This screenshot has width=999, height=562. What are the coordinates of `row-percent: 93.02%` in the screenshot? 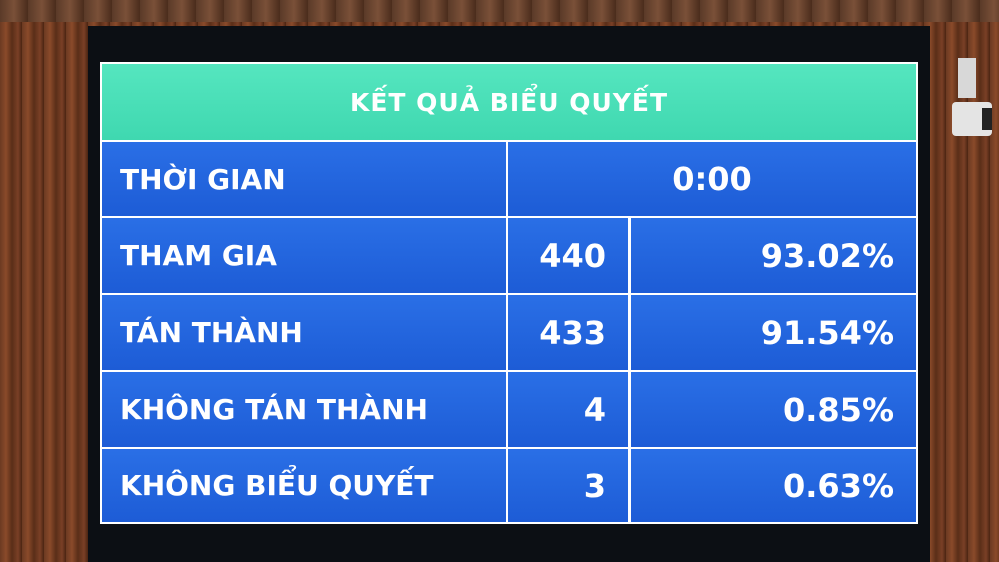 It's located at (773, 255).